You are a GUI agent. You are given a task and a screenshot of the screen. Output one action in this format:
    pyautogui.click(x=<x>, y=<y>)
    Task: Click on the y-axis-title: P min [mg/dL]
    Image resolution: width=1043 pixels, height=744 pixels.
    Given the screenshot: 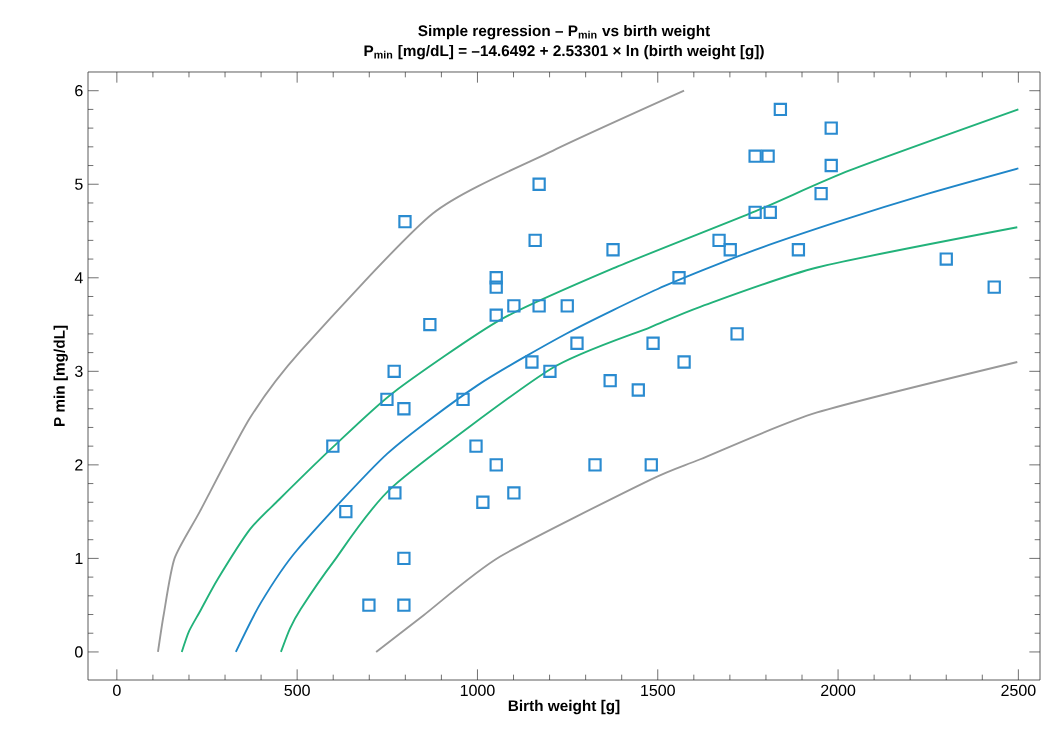 What is the action you would take?
    pyautogui.click(x=60, y=376)
    